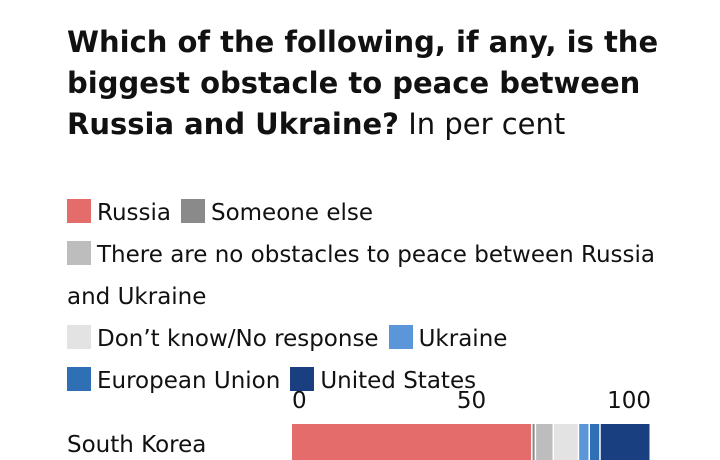 This screenshot has height=460, width=720. I want to click on x-tick-label: 50, so click(471, 401).